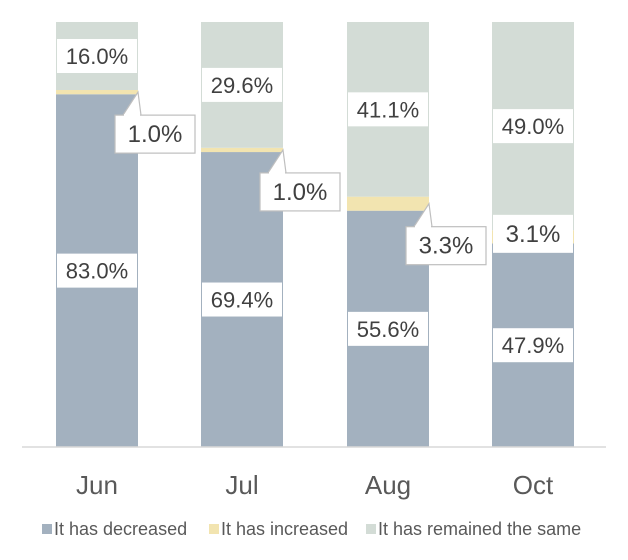 The image size is (628, 560). I want to click on x-tick-label-jul: Jul, so click(241, 485).